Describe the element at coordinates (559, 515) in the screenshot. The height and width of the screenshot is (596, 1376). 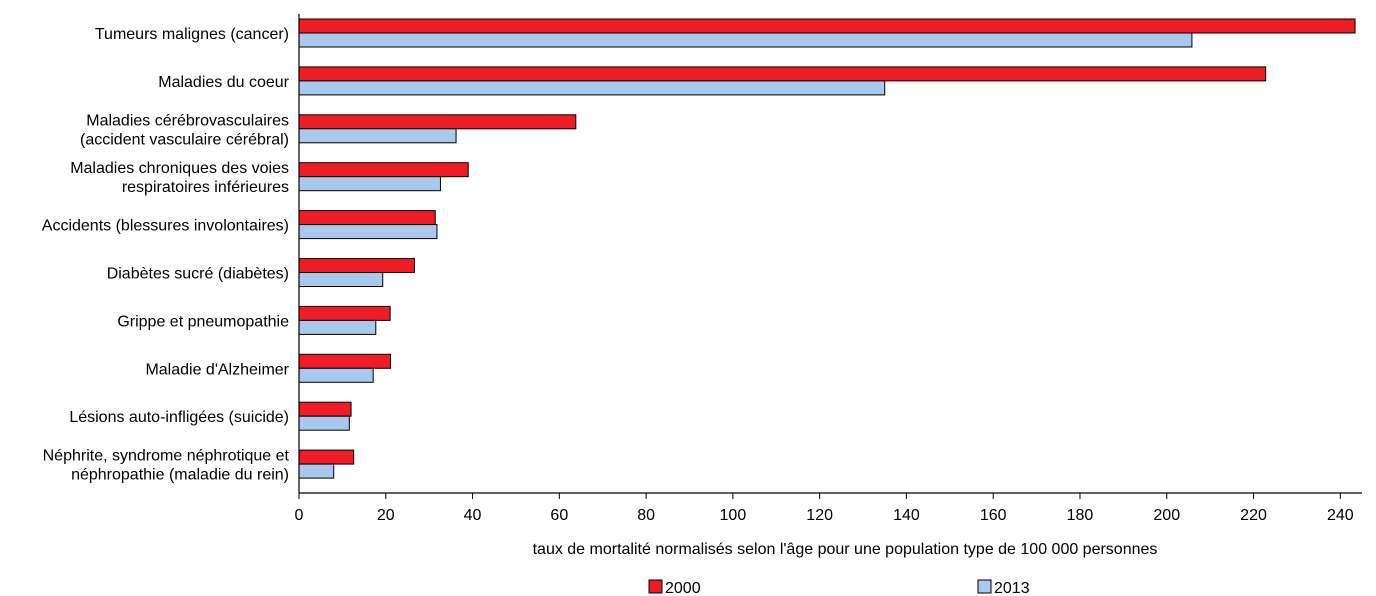
I see `x-tick-label-3: 60` at that location.